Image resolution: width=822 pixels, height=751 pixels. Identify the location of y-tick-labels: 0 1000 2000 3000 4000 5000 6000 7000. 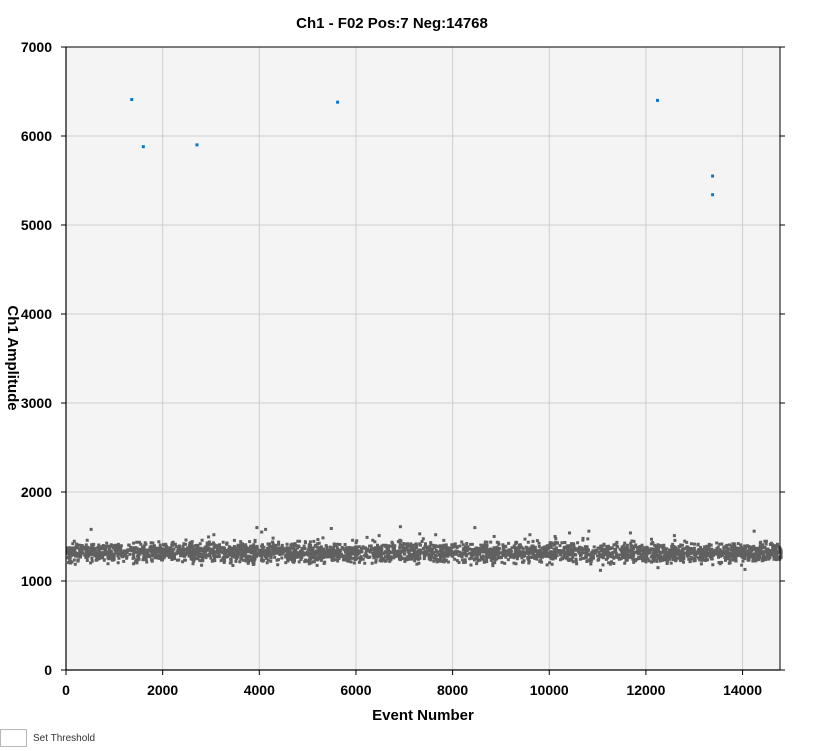
(36, 358).